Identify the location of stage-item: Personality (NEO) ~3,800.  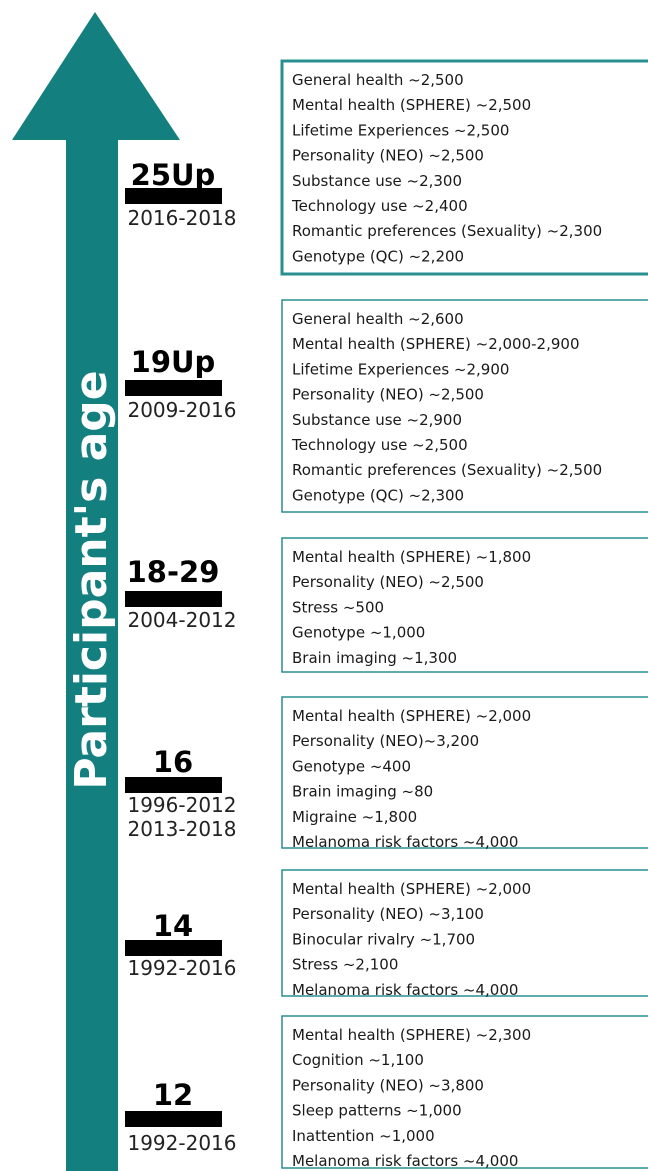
(388, 1085).